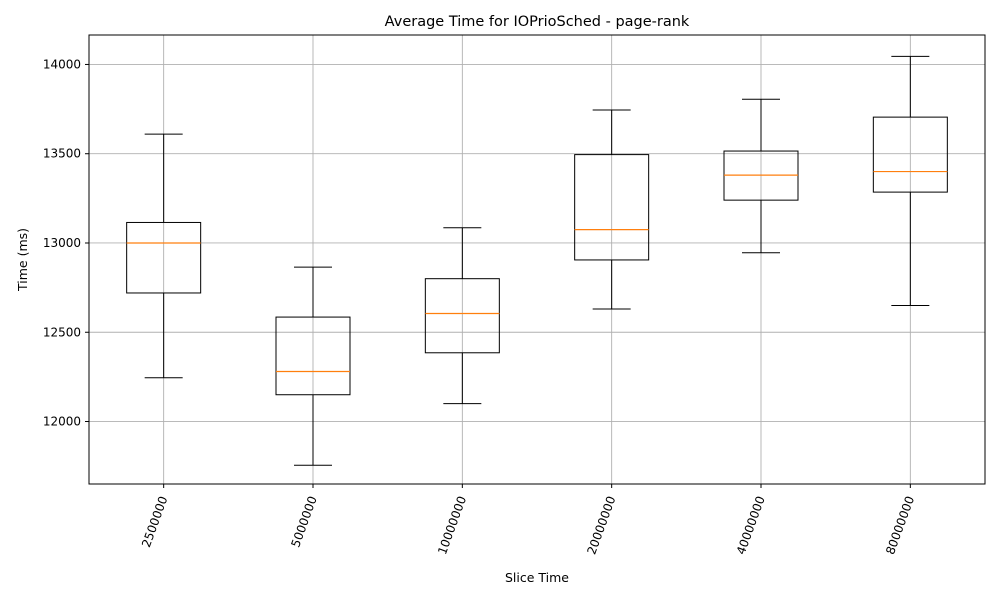 The image size is (1000, 600). What do you see at coordinates (900, 525) in the screenshot?
I see `x-tick-label: 80000000` at bounding box center [900, 525].